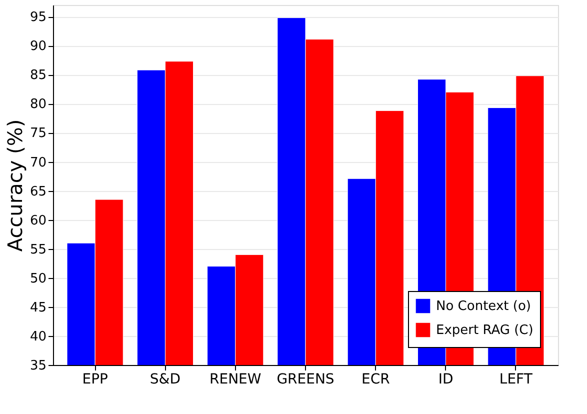 The height and width of the screenshot is (414, 587). What do you see at coordinates (38, 220) in the screenshot?
I see `y-tick-label: 60` at bounding box center [38, 220].